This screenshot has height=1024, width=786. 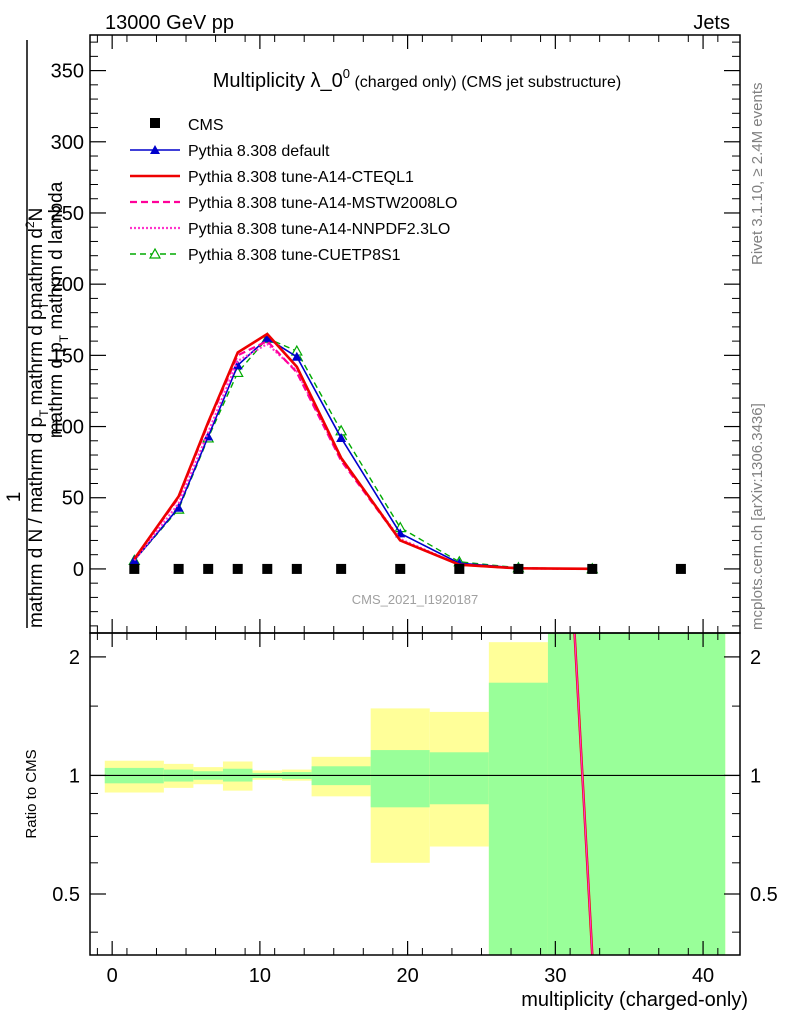 What do you see at coordinates (755, 776) in the screenshot?
I see `ratio-tick-label-right: 1` at bounding box center [755, 776].